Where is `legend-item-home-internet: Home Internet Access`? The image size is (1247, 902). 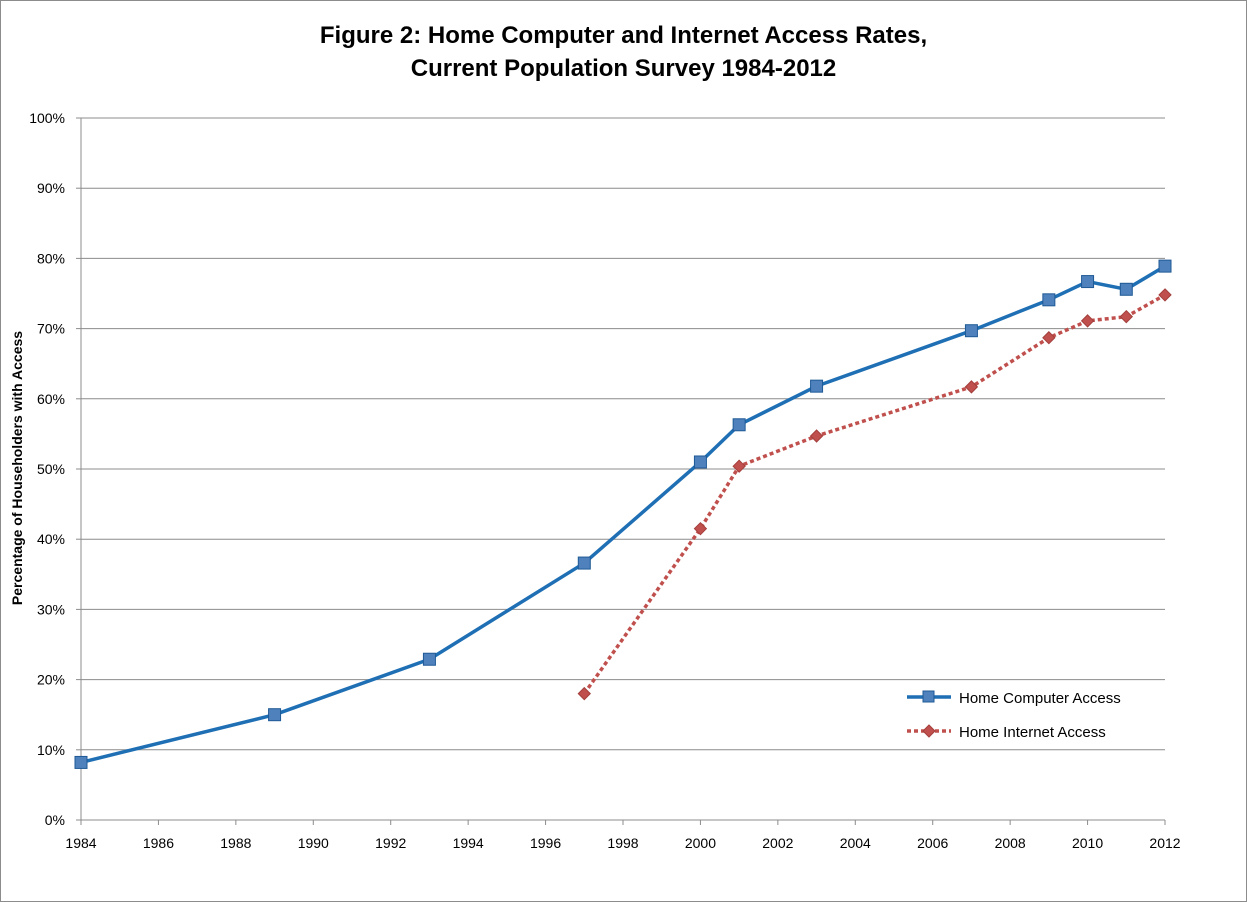 legend-item-home-internet: Home Internet Access is located at coordinates (1006, 732).